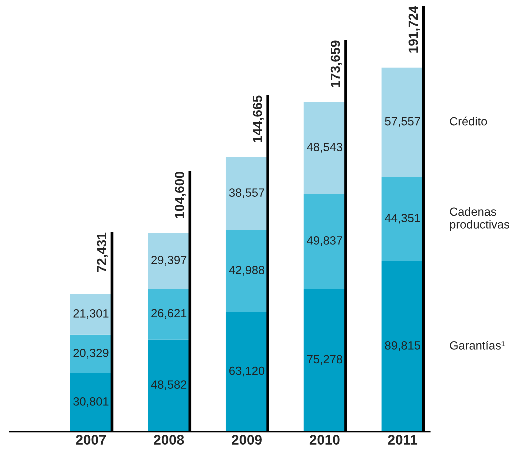 This screenshot has height=462, width=509. What do you see at coordinates (258, 119) in the screenshot?
I see `total-label: 144,665` at bounding box center [258, 119].